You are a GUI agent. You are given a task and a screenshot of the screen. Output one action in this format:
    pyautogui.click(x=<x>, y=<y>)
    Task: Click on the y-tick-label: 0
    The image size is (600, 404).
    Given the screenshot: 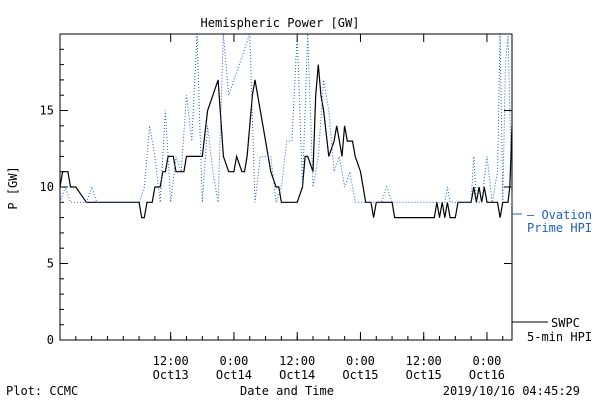 What is the action you would take?
    pyautogui.click(x=50, y=340)
    